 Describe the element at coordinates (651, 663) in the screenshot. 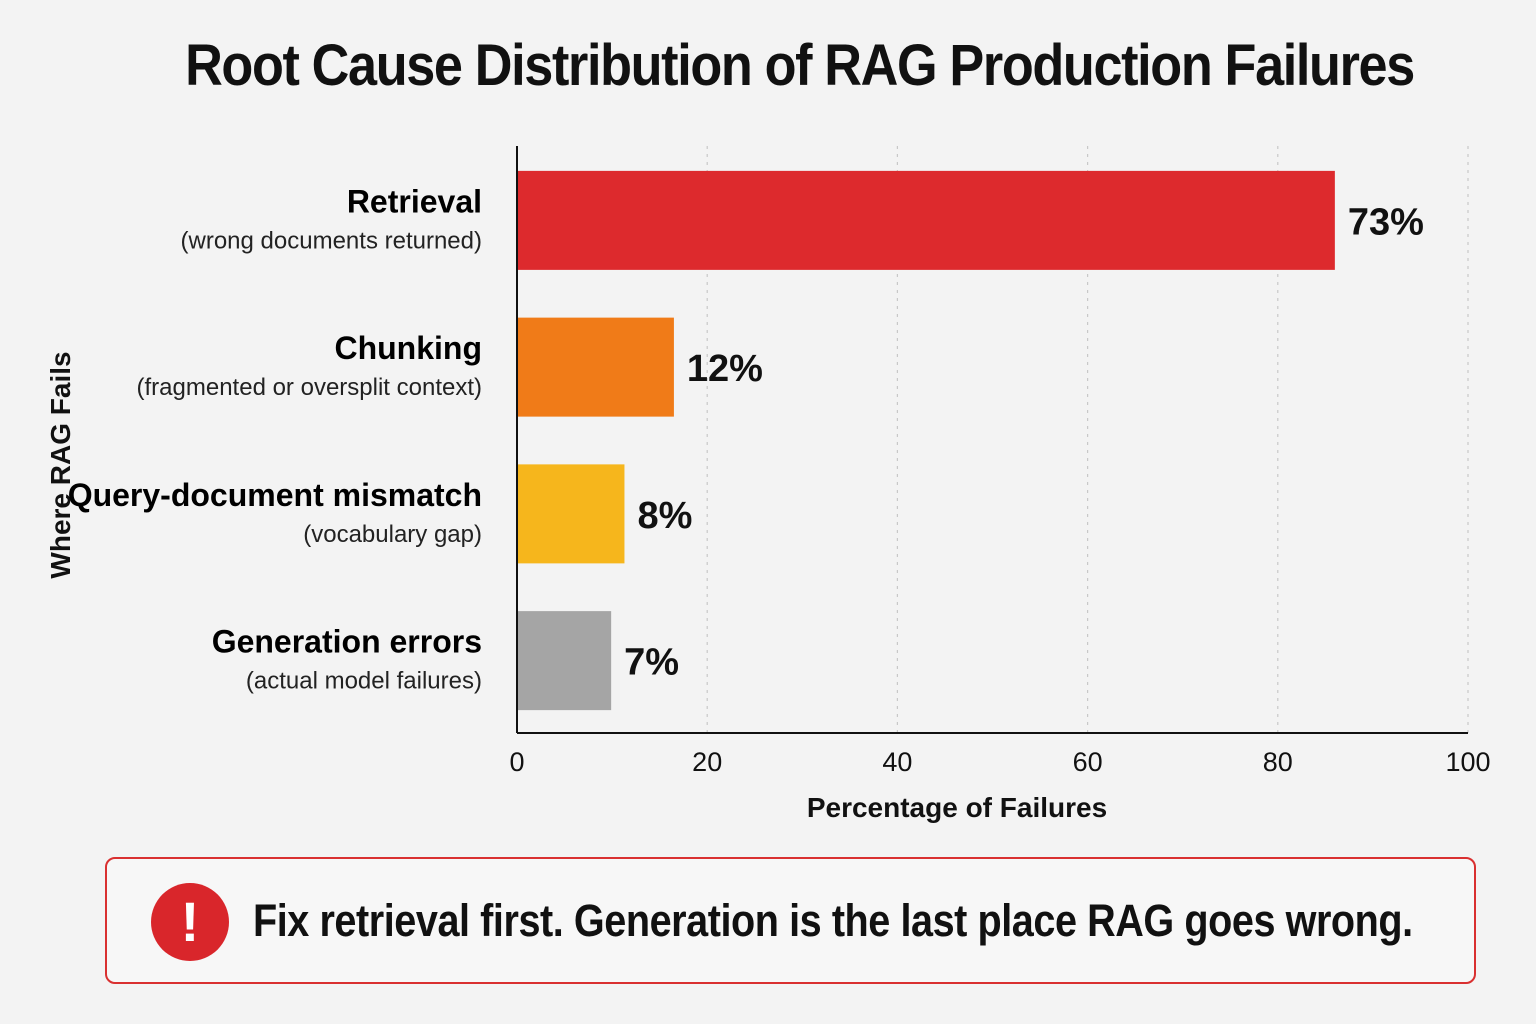

I see `data-label: 7%` at that location.